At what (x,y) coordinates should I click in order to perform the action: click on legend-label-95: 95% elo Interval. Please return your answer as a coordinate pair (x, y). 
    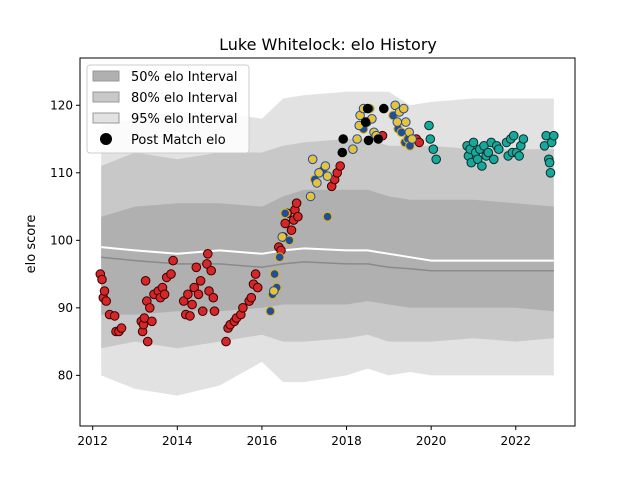
    Looking at the image, I should click on (184, 119).